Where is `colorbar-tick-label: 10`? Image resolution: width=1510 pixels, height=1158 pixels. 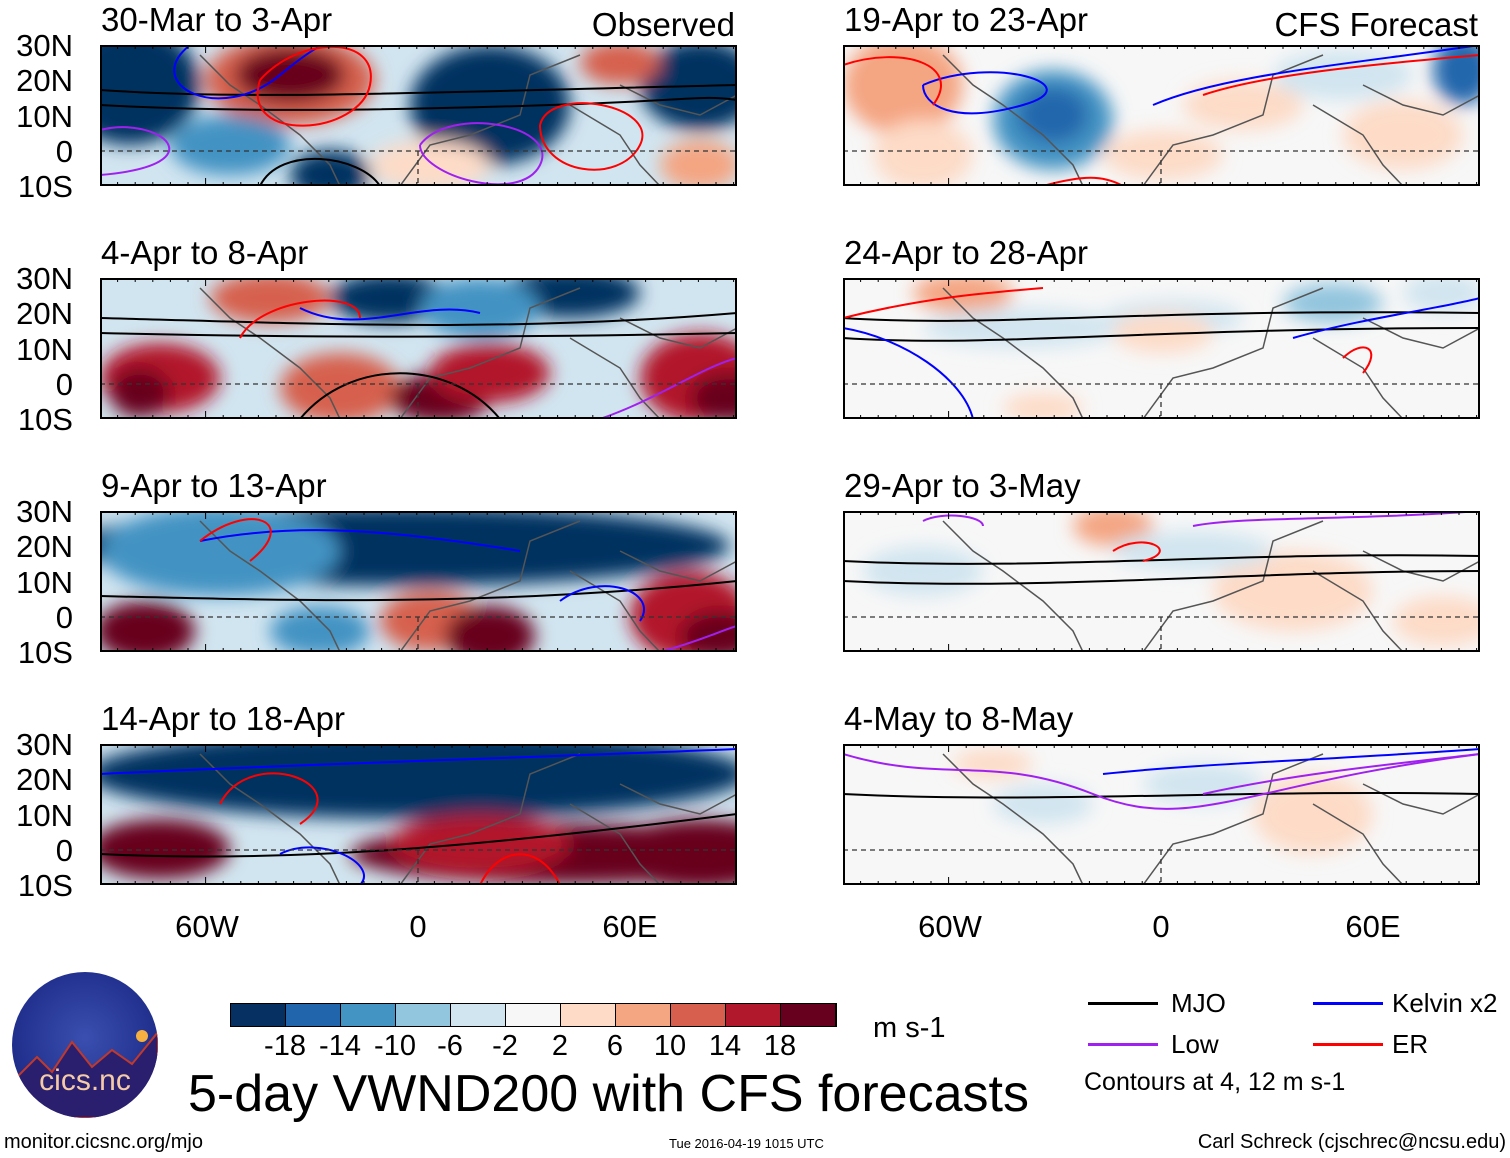 colorbar-tick-label: 10 is located at coordinates (670, 1046).